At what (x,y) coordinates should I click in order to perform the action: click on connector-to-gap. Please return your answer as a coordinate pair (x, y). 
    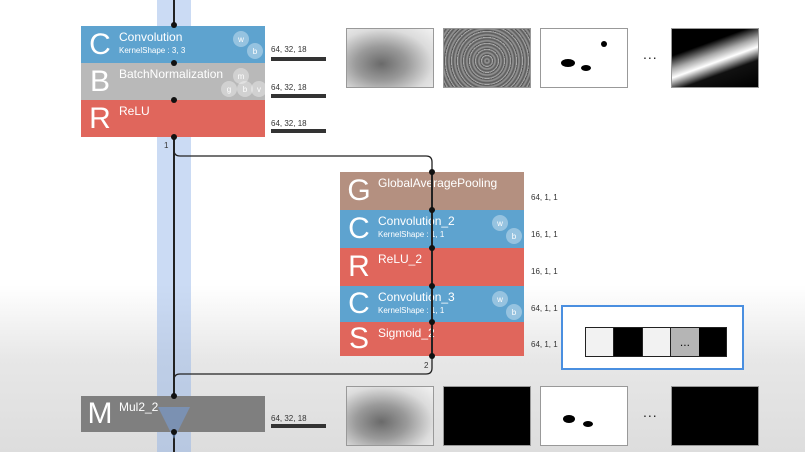
    Looking at the image, I should click on (303, 155).